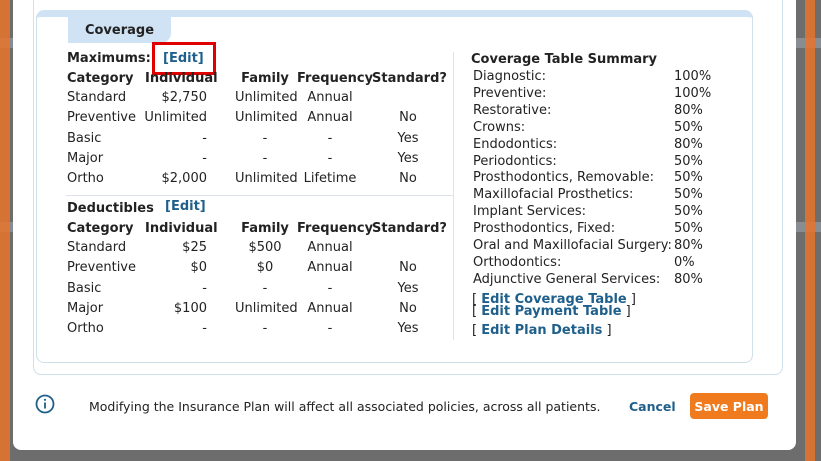  Describe the element at coordinates (607, 128) in the screenshot. I see `coverage-summary-row: Crowns: 50%` at that location.